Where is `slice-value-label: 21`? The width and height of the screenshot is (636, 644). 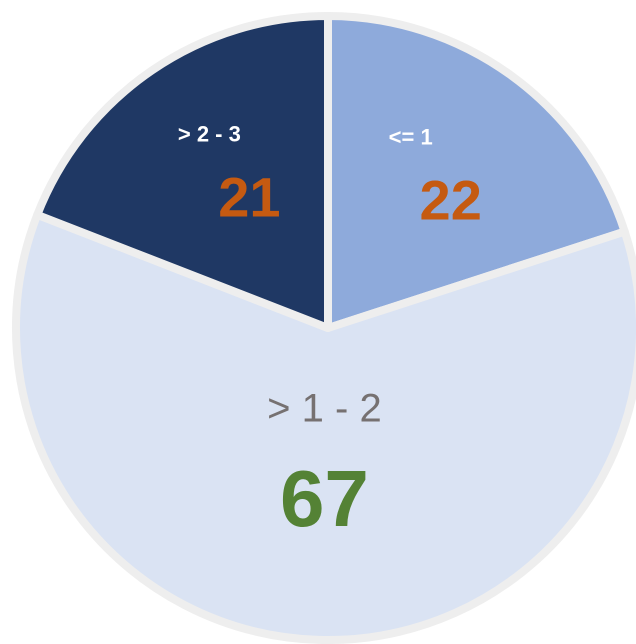
slice-value-label: 21 is located at coordinates (249, 197).